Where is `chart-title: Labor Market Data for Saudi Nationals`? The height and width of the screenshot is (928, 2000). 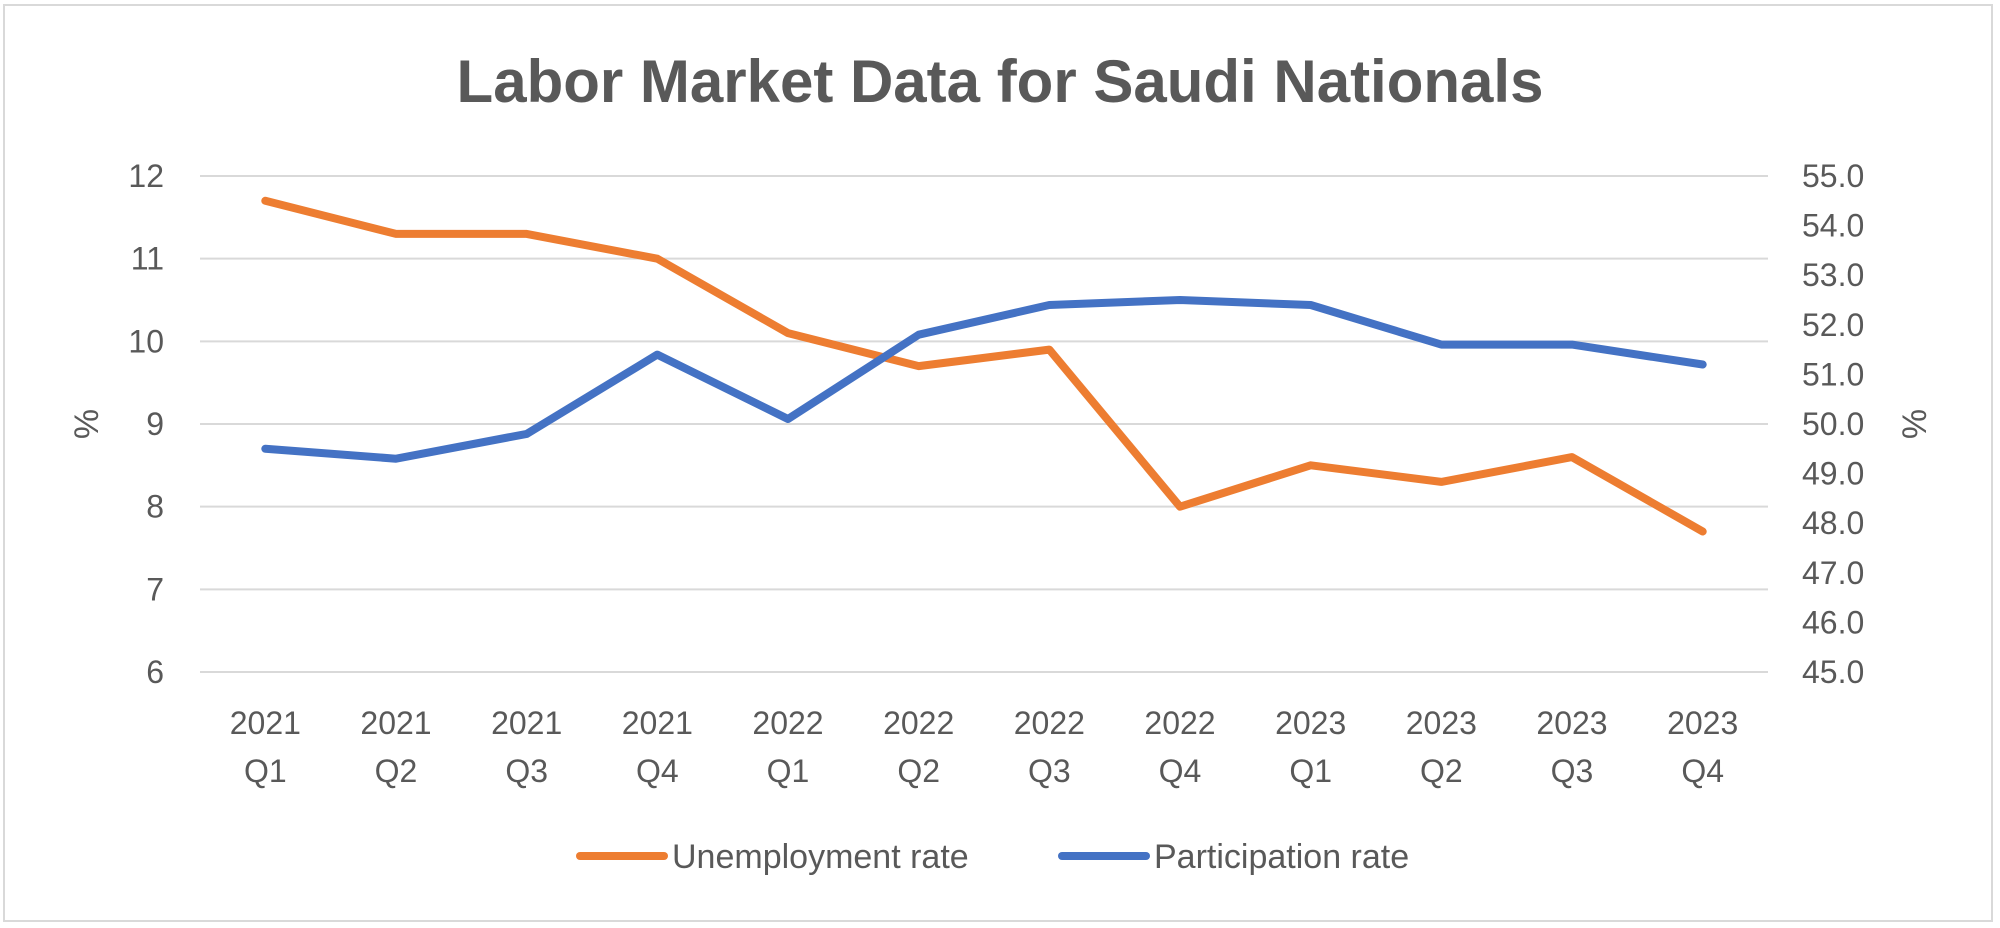
chart-title: Labor Market Data for Saudi Nationals is located at coordinates (1000, 81).